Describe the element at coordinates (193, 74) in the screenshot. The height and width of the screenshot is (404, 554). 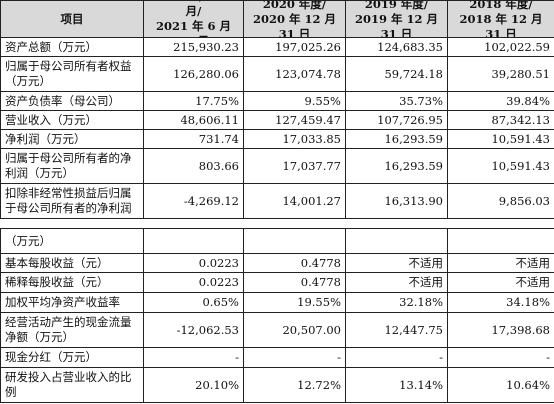
I see `value-cell: 126,280.06` at that location.